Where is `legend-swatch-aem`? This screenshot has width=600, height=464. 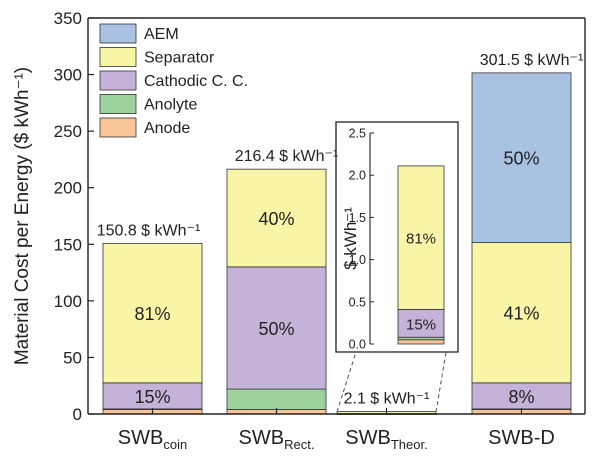
legend-swatch-aem is located at coordinates (118, 33).